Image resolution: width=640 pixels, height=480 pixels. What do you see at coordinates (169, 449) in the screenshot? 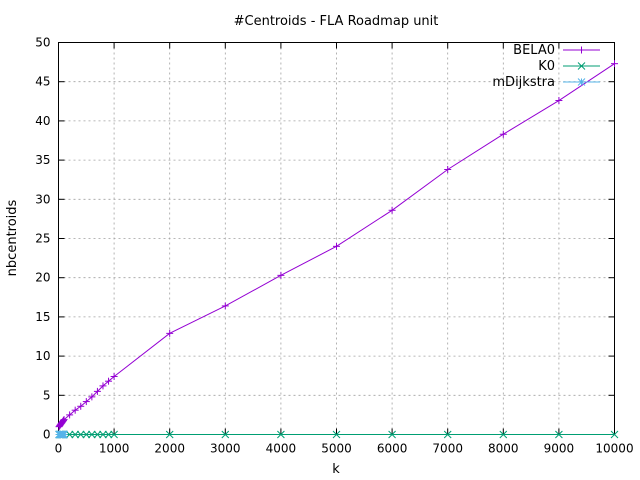
I see `x-tick-label: 2000` at bounding box center [169, 449].